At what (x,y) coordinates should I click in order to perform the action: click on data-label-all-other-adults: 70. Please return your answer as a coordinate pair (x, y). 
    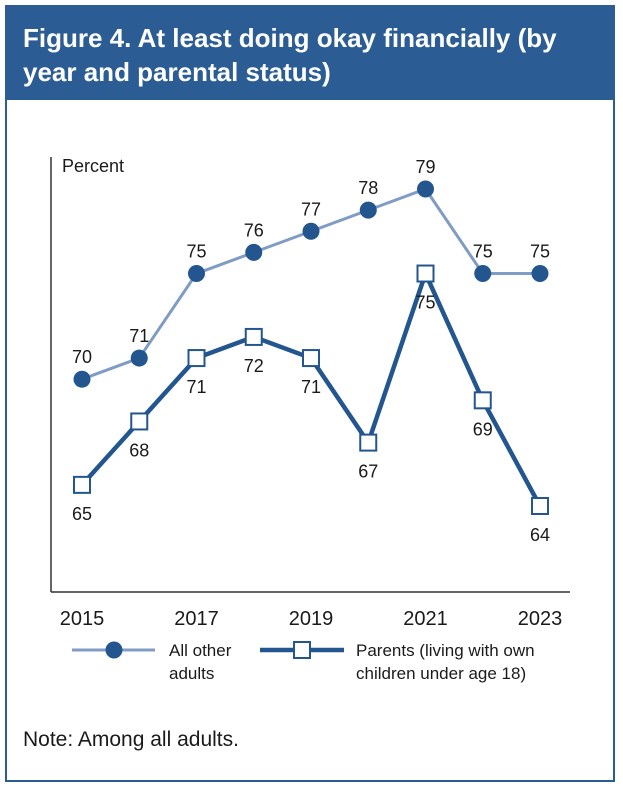
    Looking at the image, I should click on (82, 357).